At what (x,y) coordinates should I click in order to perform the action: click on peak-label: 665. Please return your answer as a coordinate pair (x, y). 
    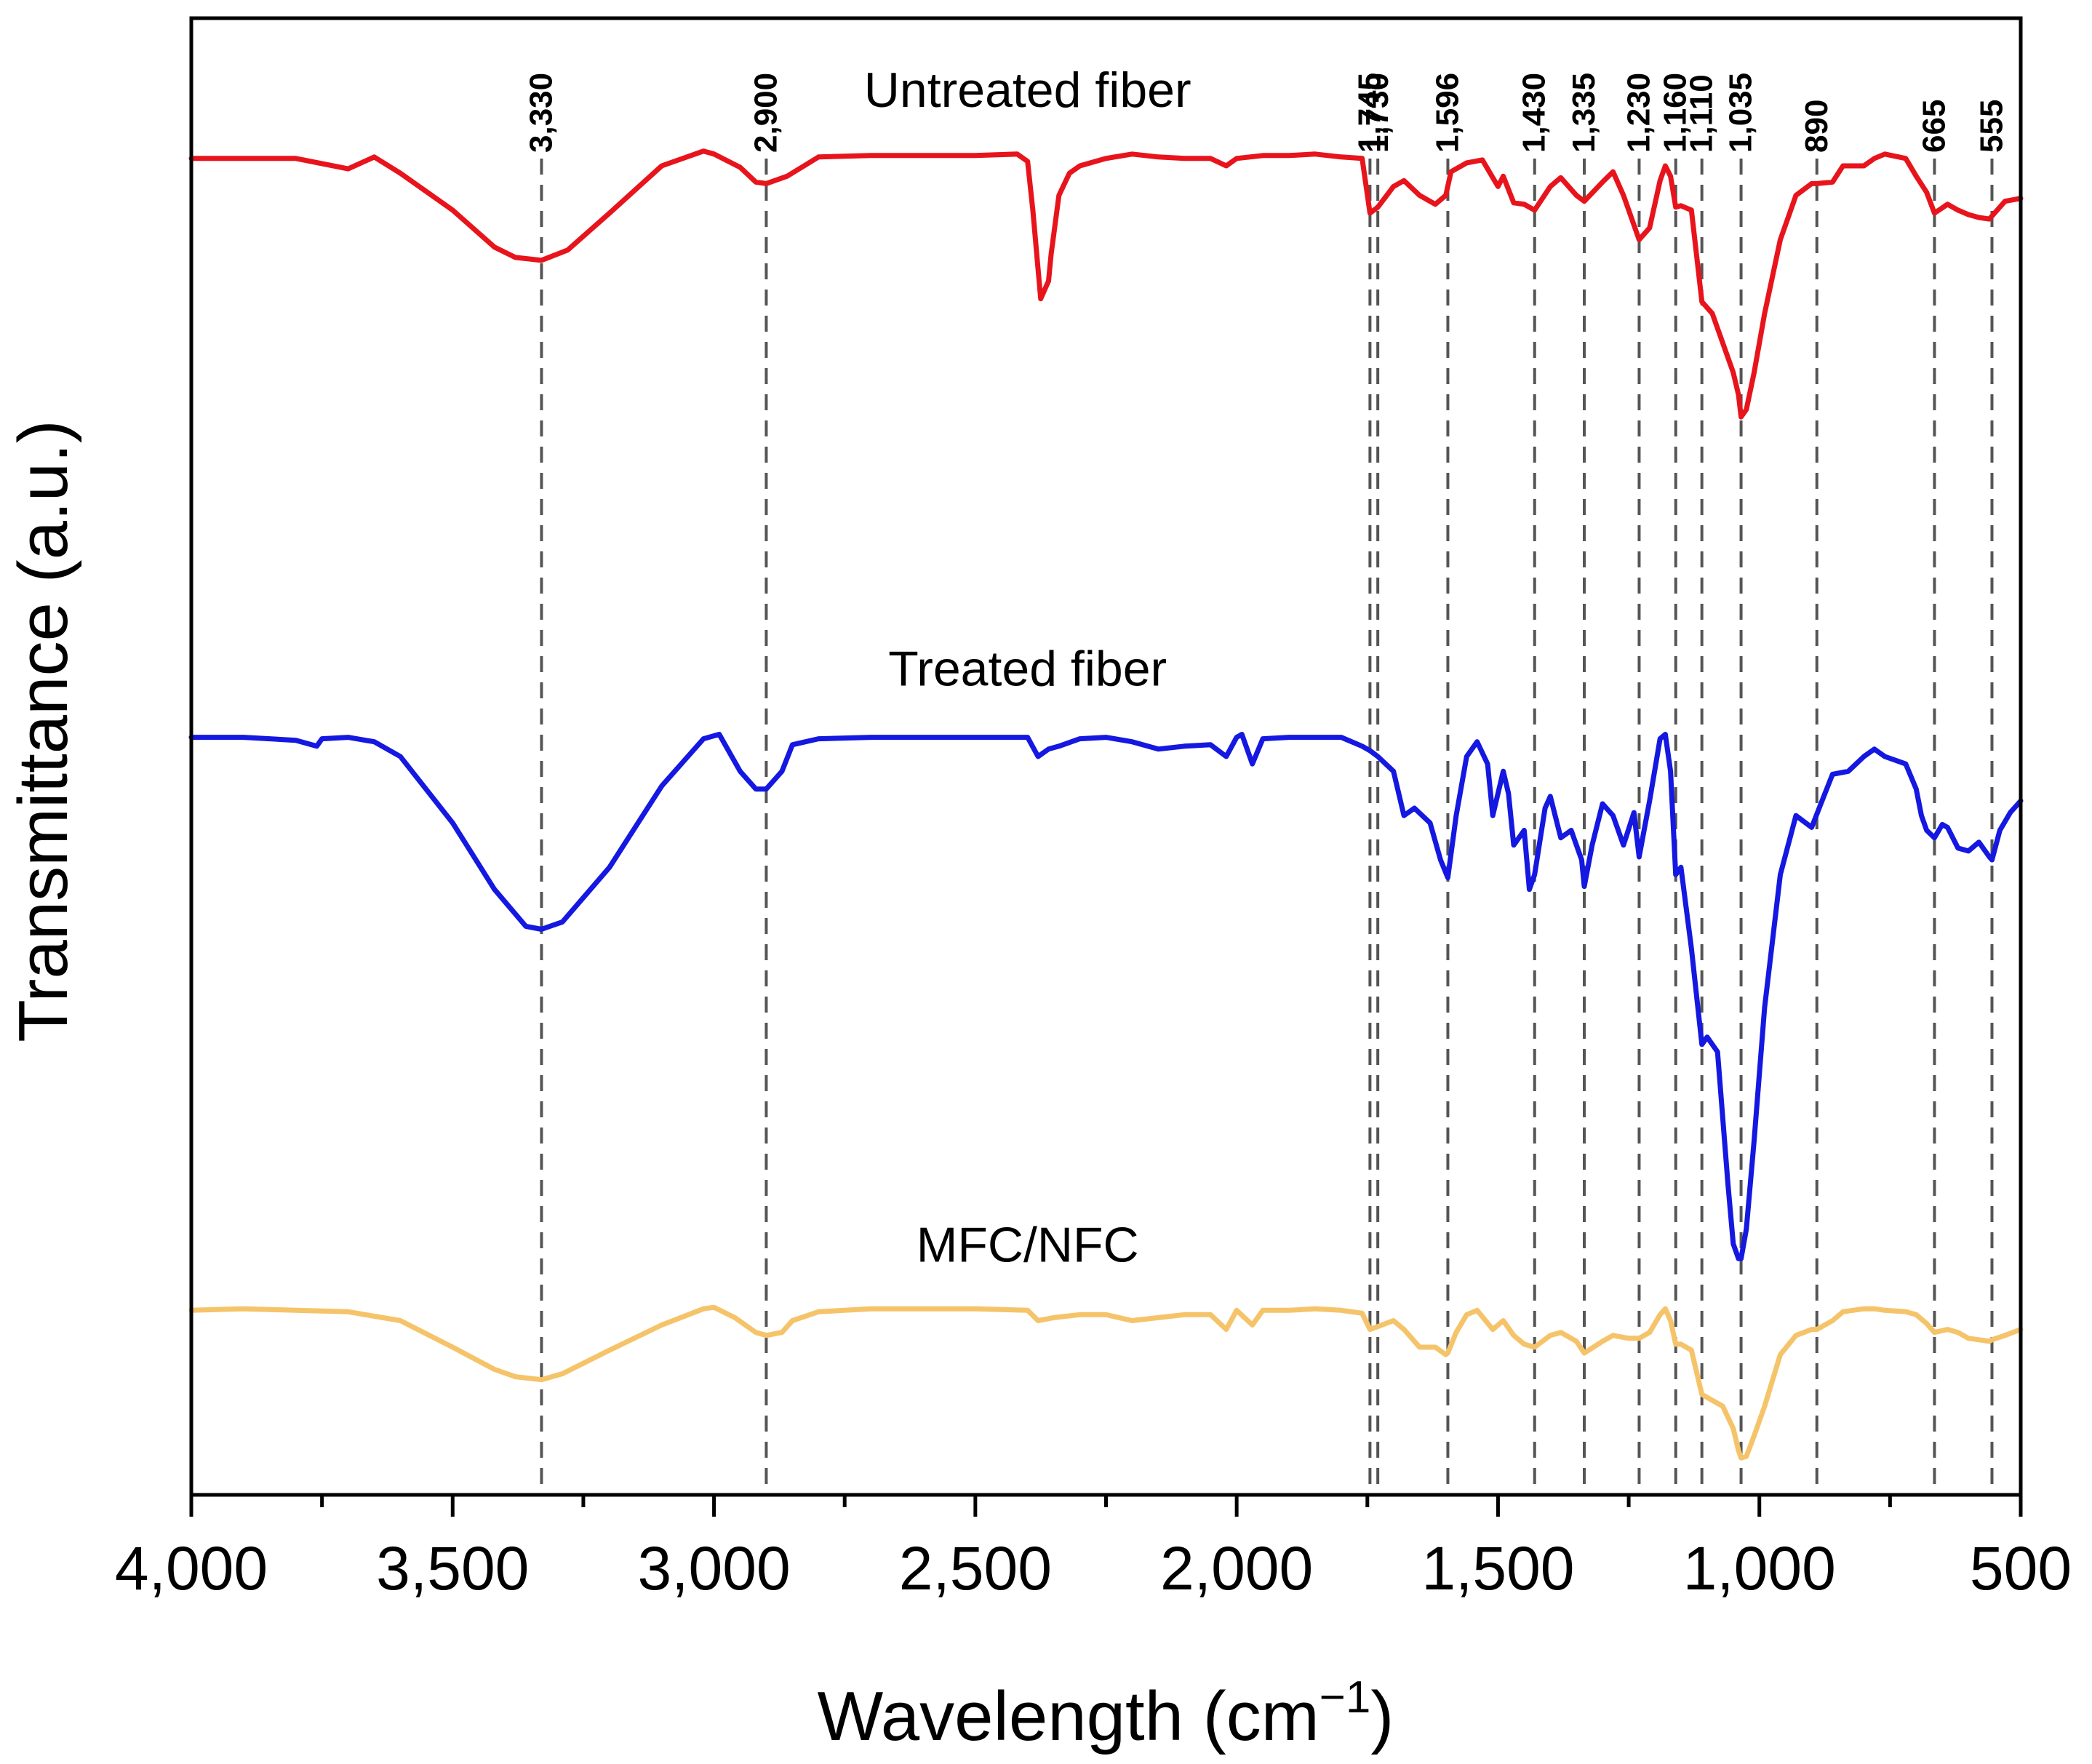
    Looking at the image, I should click on (1934, 126).